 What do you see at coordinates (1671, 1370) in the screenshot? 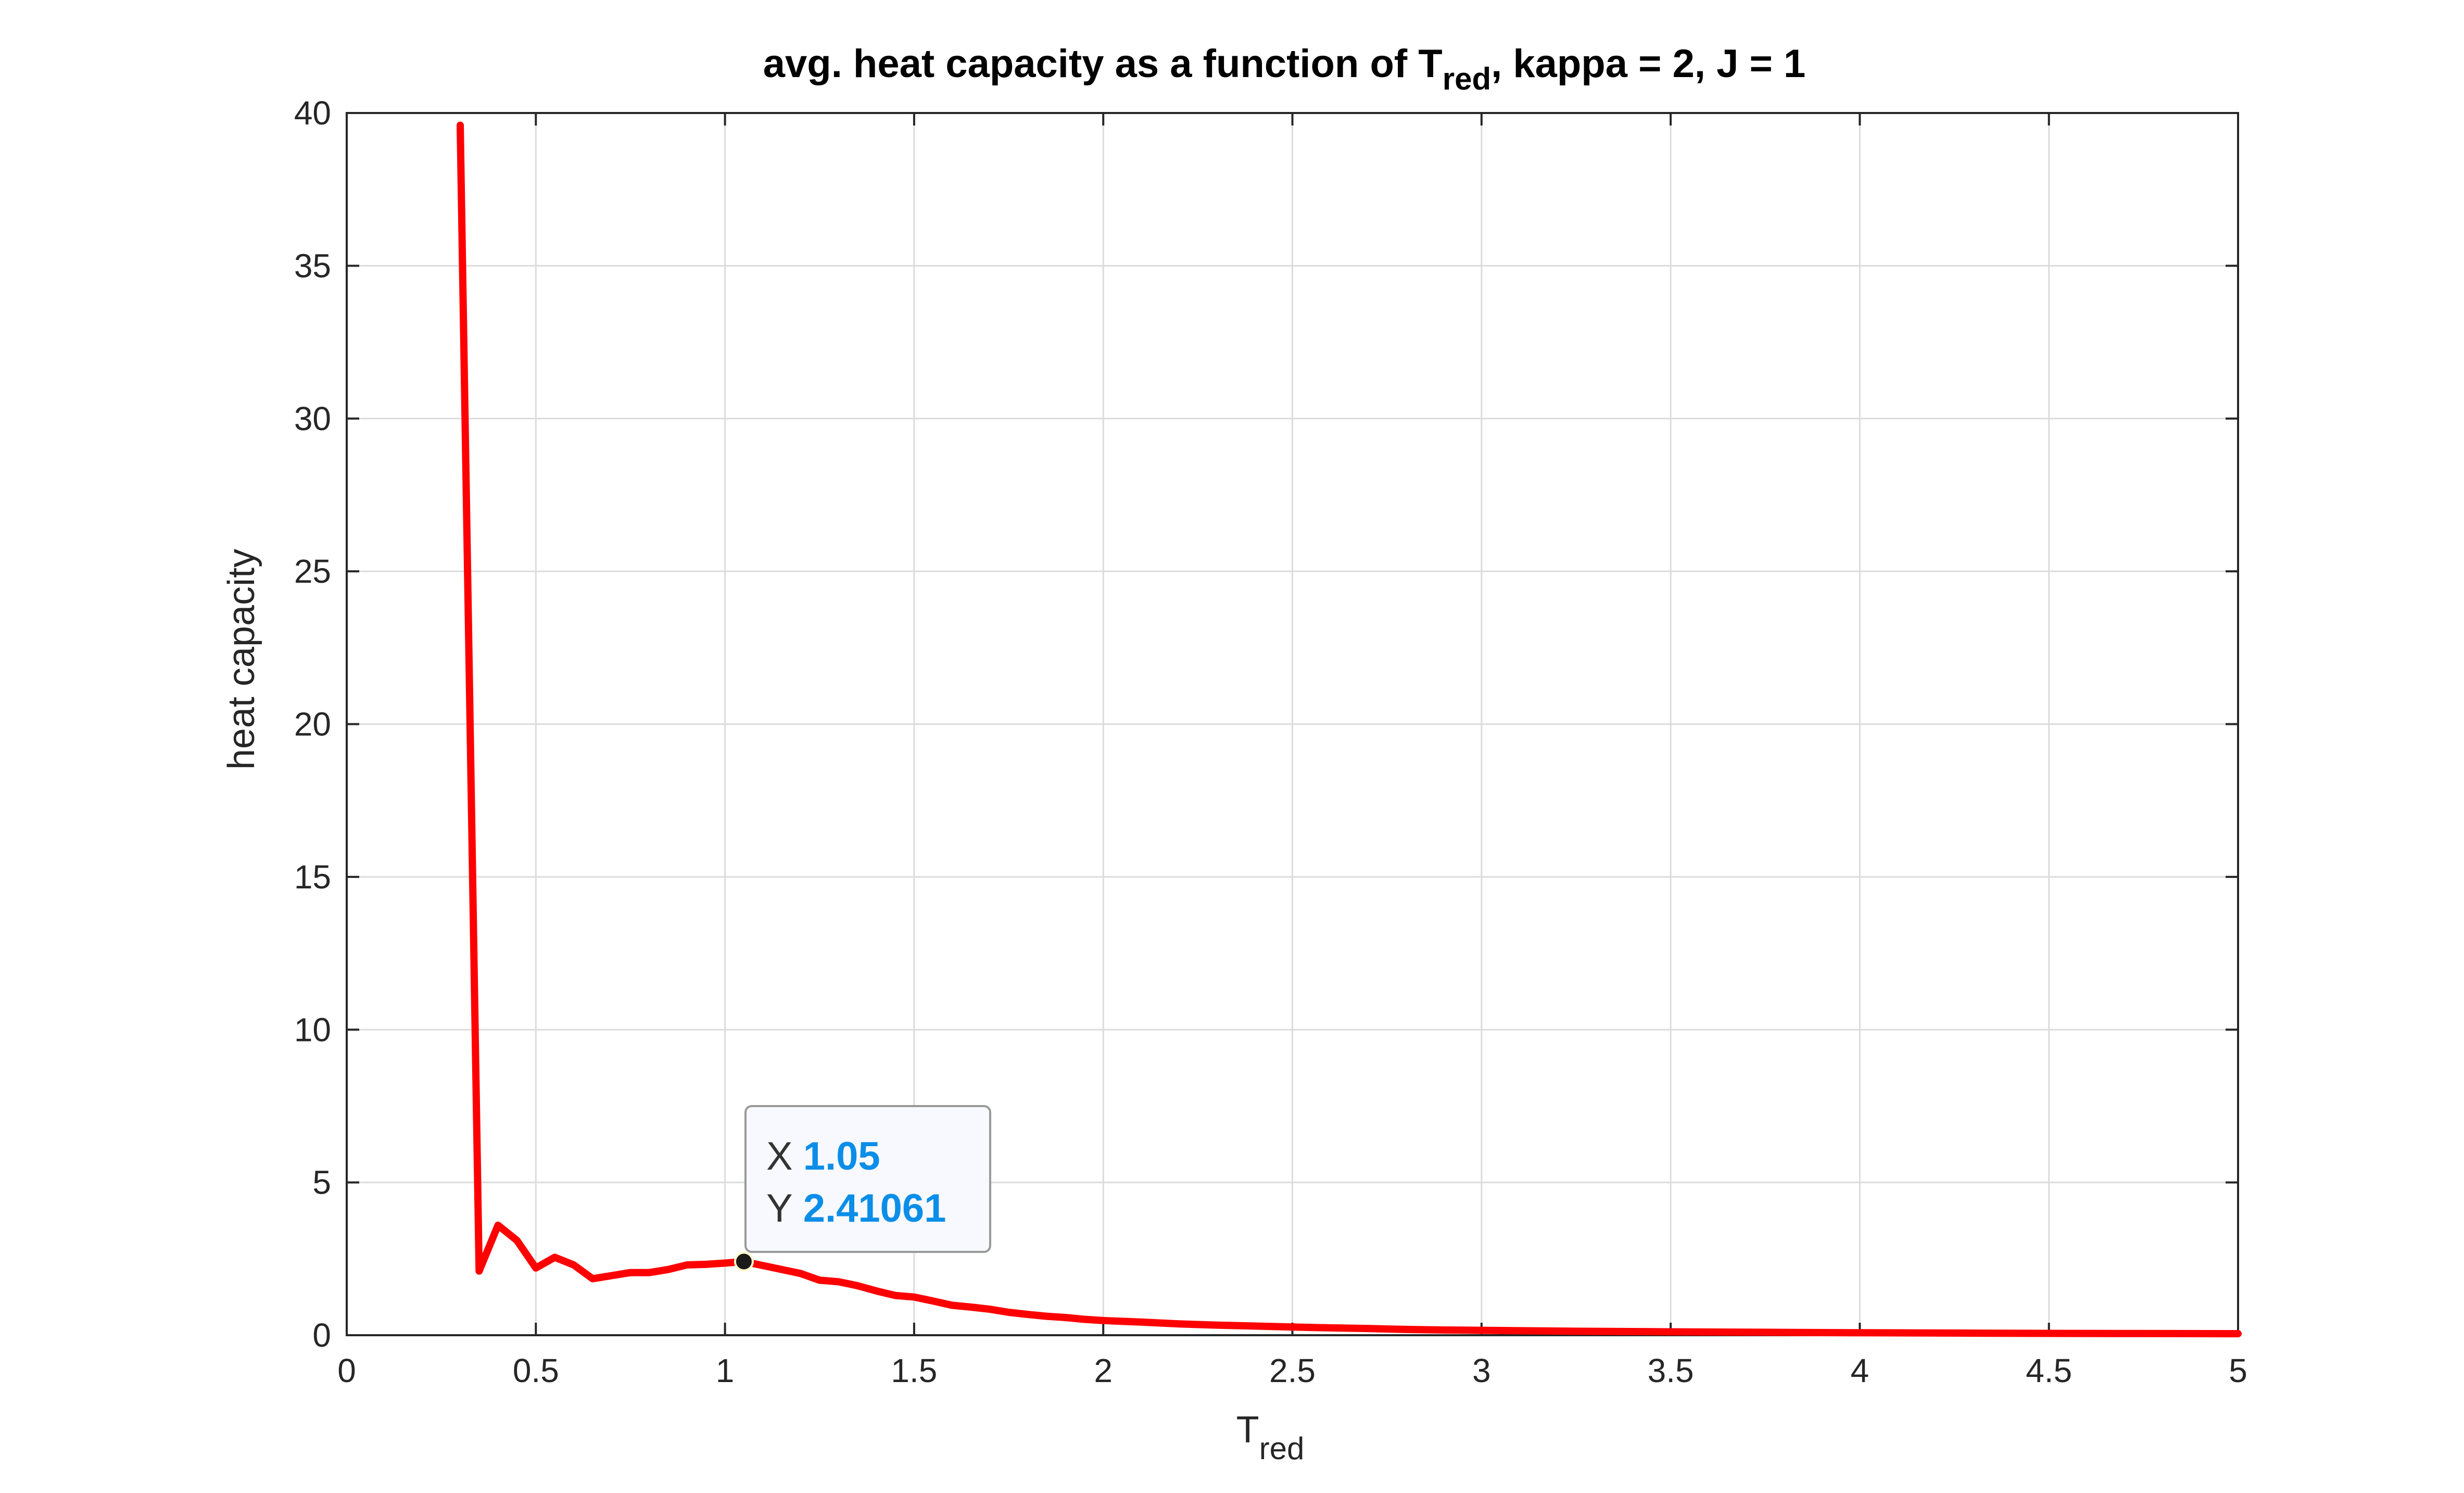
I see `x-tick-label: 3.5` at bounding box center [1671, 1370].